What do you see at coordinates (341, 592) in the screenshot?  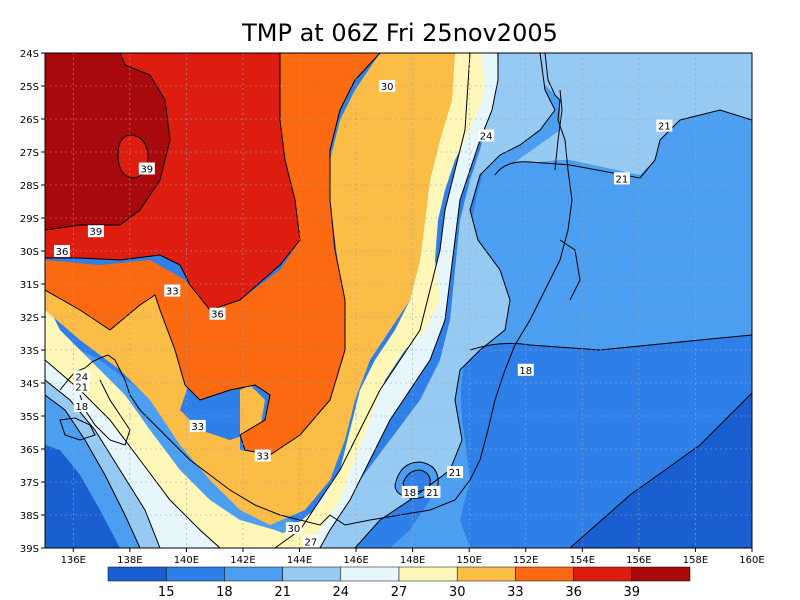 I see `colorbar-tick-label: 24` at bounding box center [341, 592].